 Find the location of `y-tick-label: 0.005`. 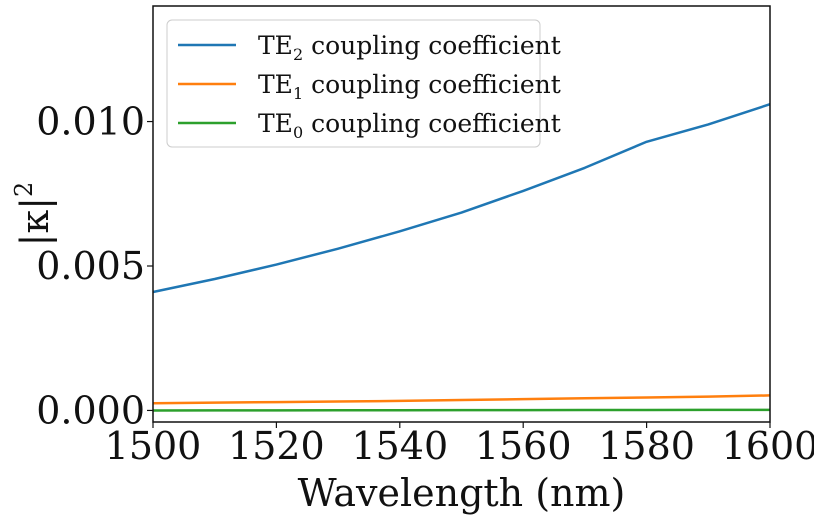

y-tick-label: 0.005 is located at coordinates (90, 266).